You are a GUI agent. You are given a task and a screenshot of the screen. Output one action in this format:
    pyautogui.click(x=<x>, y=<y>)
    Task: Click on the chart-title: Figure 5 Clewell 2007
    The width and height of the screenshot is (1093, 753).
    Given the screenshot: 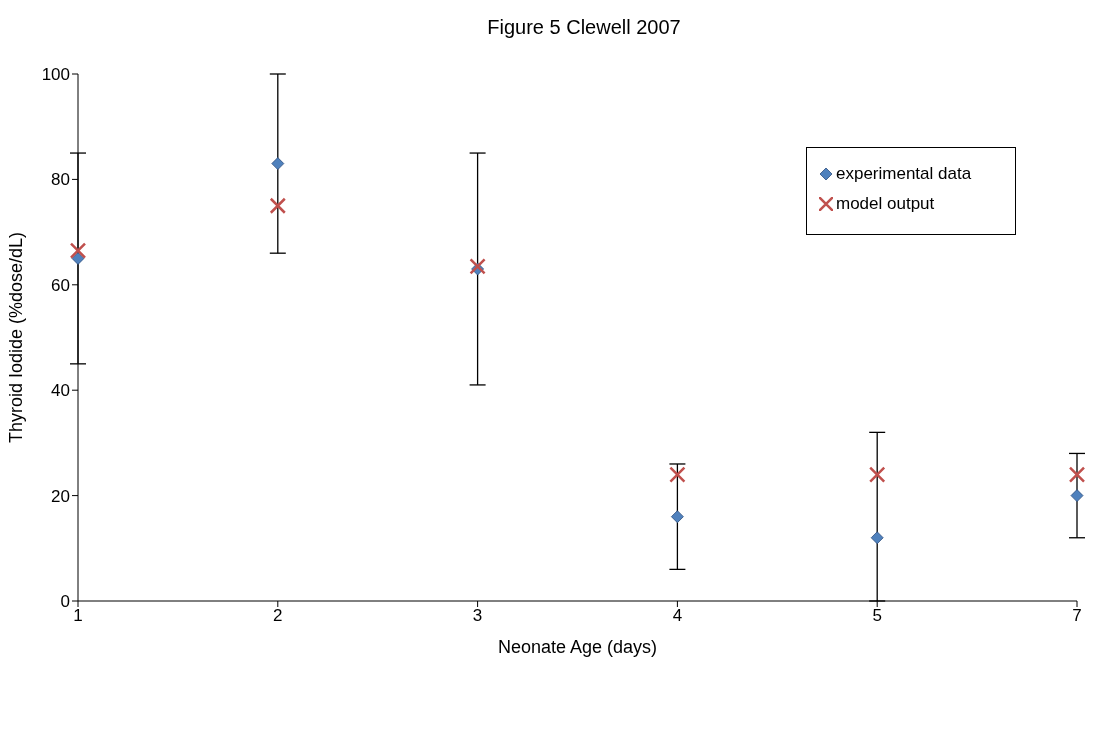 What is the action you would take?
    pyautogui.click(x=584, y=27)
    